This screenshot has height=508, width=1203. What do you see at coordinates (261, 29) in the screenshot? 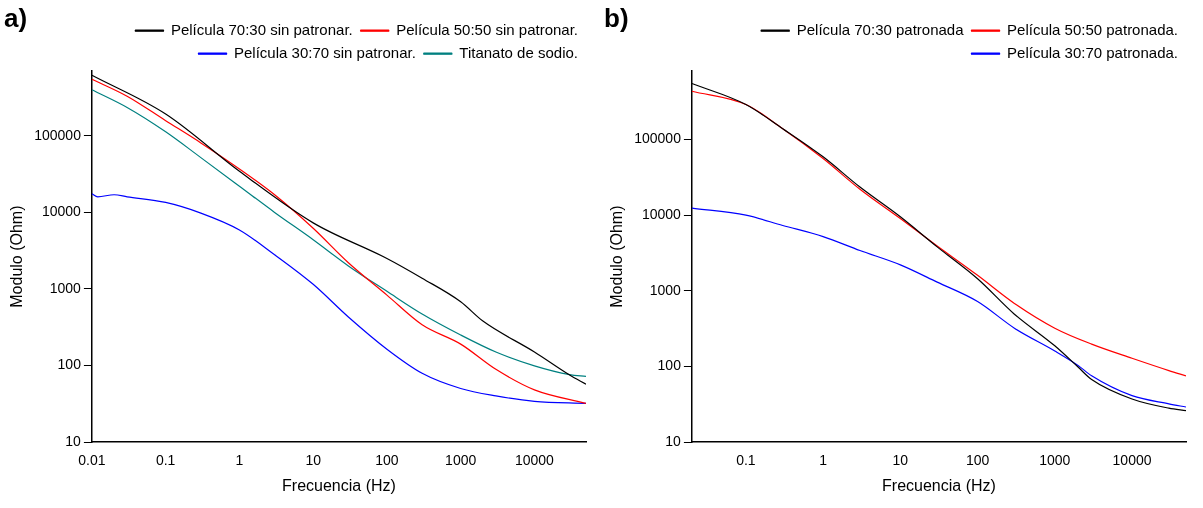
I see `legend-label: Película 70:30 sin patronar.` at bounding box center [261, 29].